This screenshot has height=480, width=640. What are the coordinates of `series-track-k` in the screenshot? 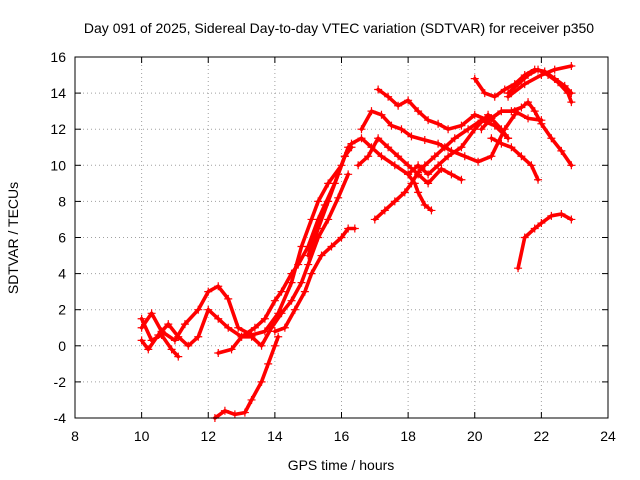 It's located at (441, 170).